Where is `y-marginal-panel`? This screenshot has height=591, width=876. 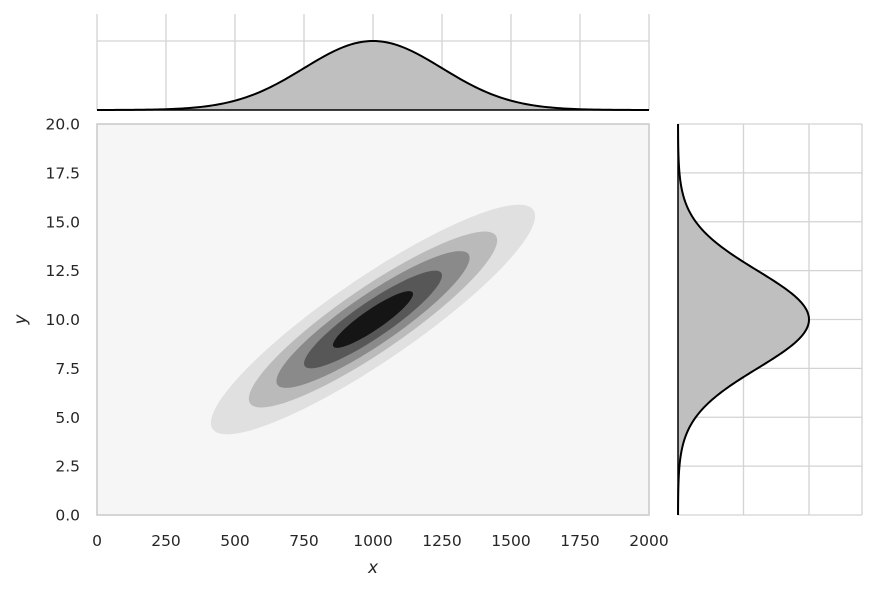
y-marginal-panel is located at coordinates (770, 319).